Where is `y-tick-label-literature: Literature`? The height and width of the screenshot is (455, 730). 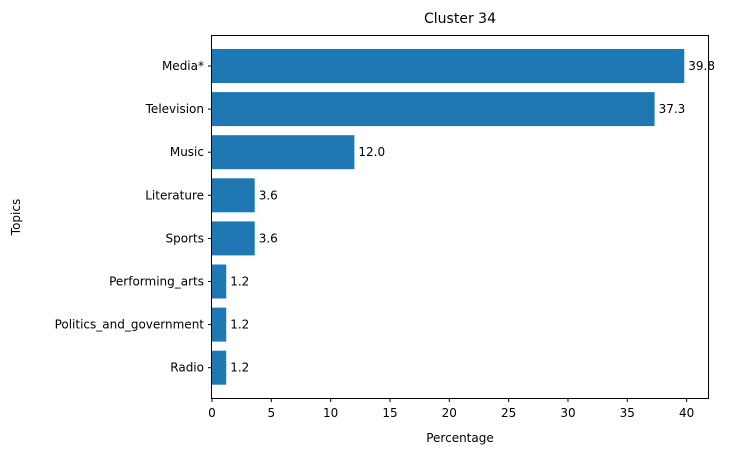 y-tick-label-literature: Literature is located at coordinates (174, 195).